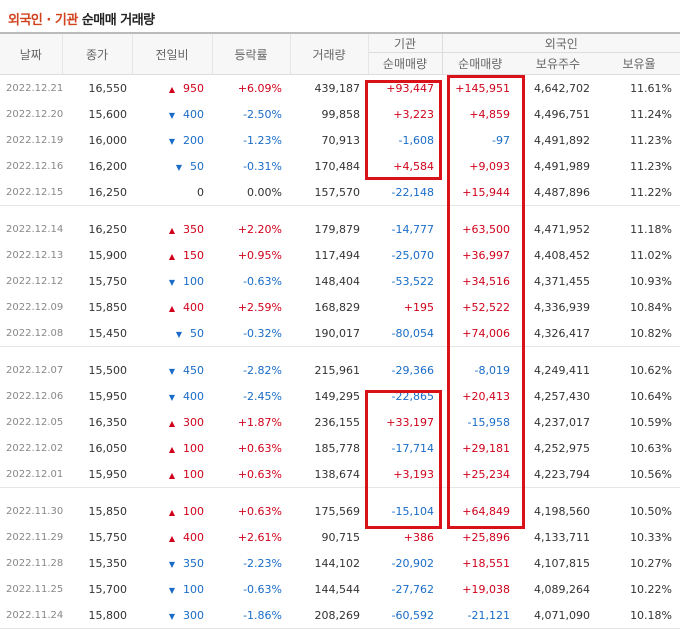  Describe the element at coordinates (651, 307) in the screenshot. I see `cell-foreign-ratio: 10.84%` at that location.